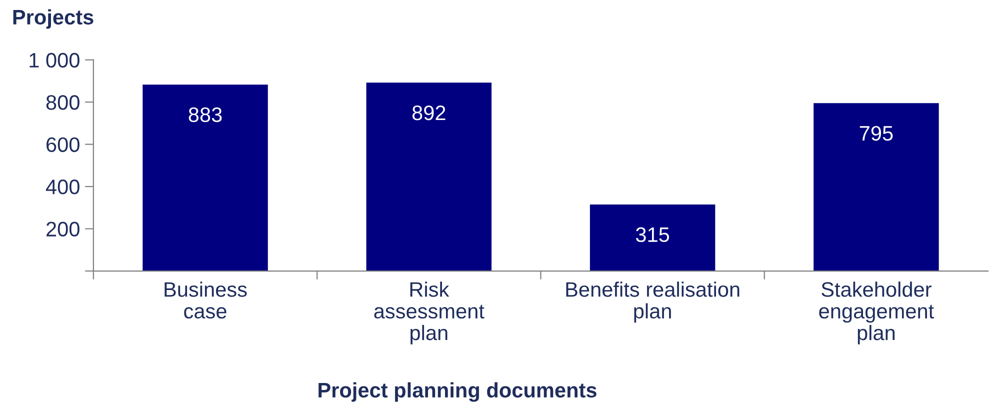  What do you see at coordinates (429, 313) in the screenshot?
I see `x-tick-label: Risk assessment plan` at bounding box center [429, 313].